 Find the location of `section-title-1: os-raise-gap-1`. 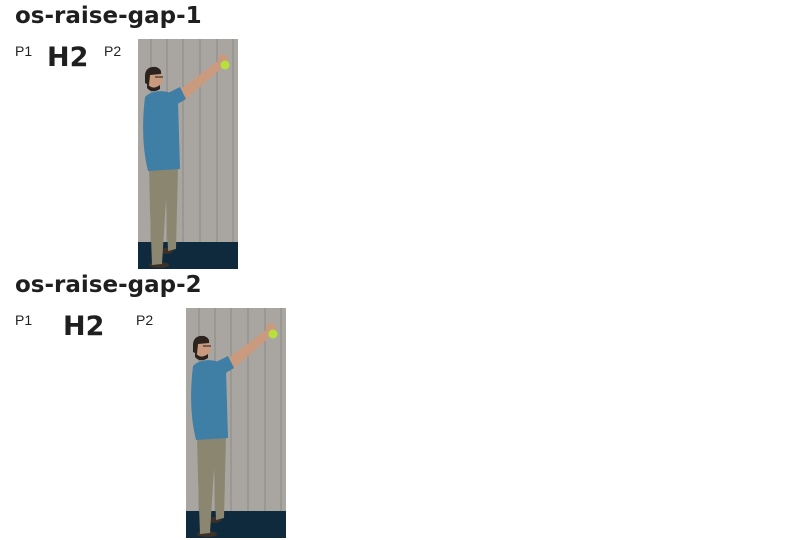

section-title-1: os-raise-gap-1 is located at coordinates (108, 16).